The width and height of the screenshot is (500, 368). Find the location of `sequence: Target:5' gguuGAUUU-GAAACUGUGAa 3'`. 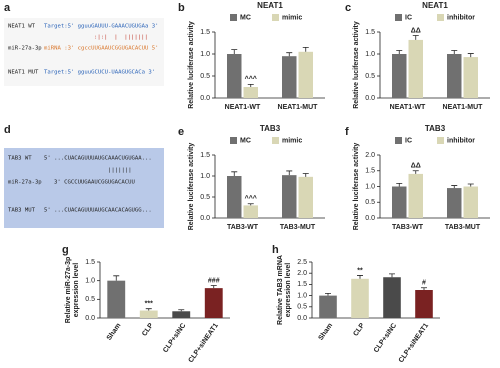

sequence: Target:5' gguuGAUUU-GAAACUGUGAa 3' is located at coordinates (101, 27).